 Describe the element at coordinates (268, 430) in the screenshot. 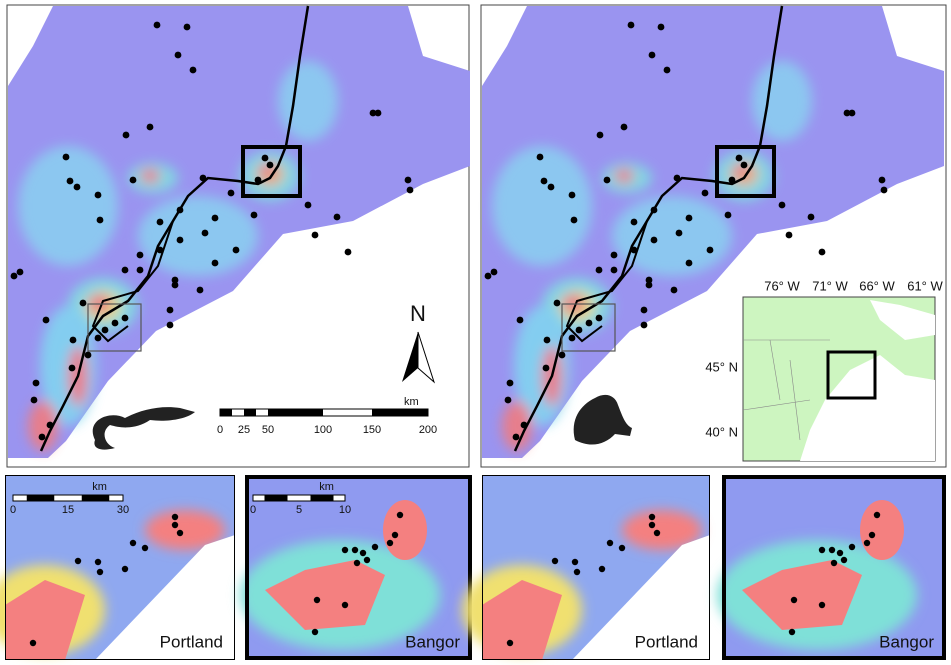

I see `scale-label: 50` at that location.